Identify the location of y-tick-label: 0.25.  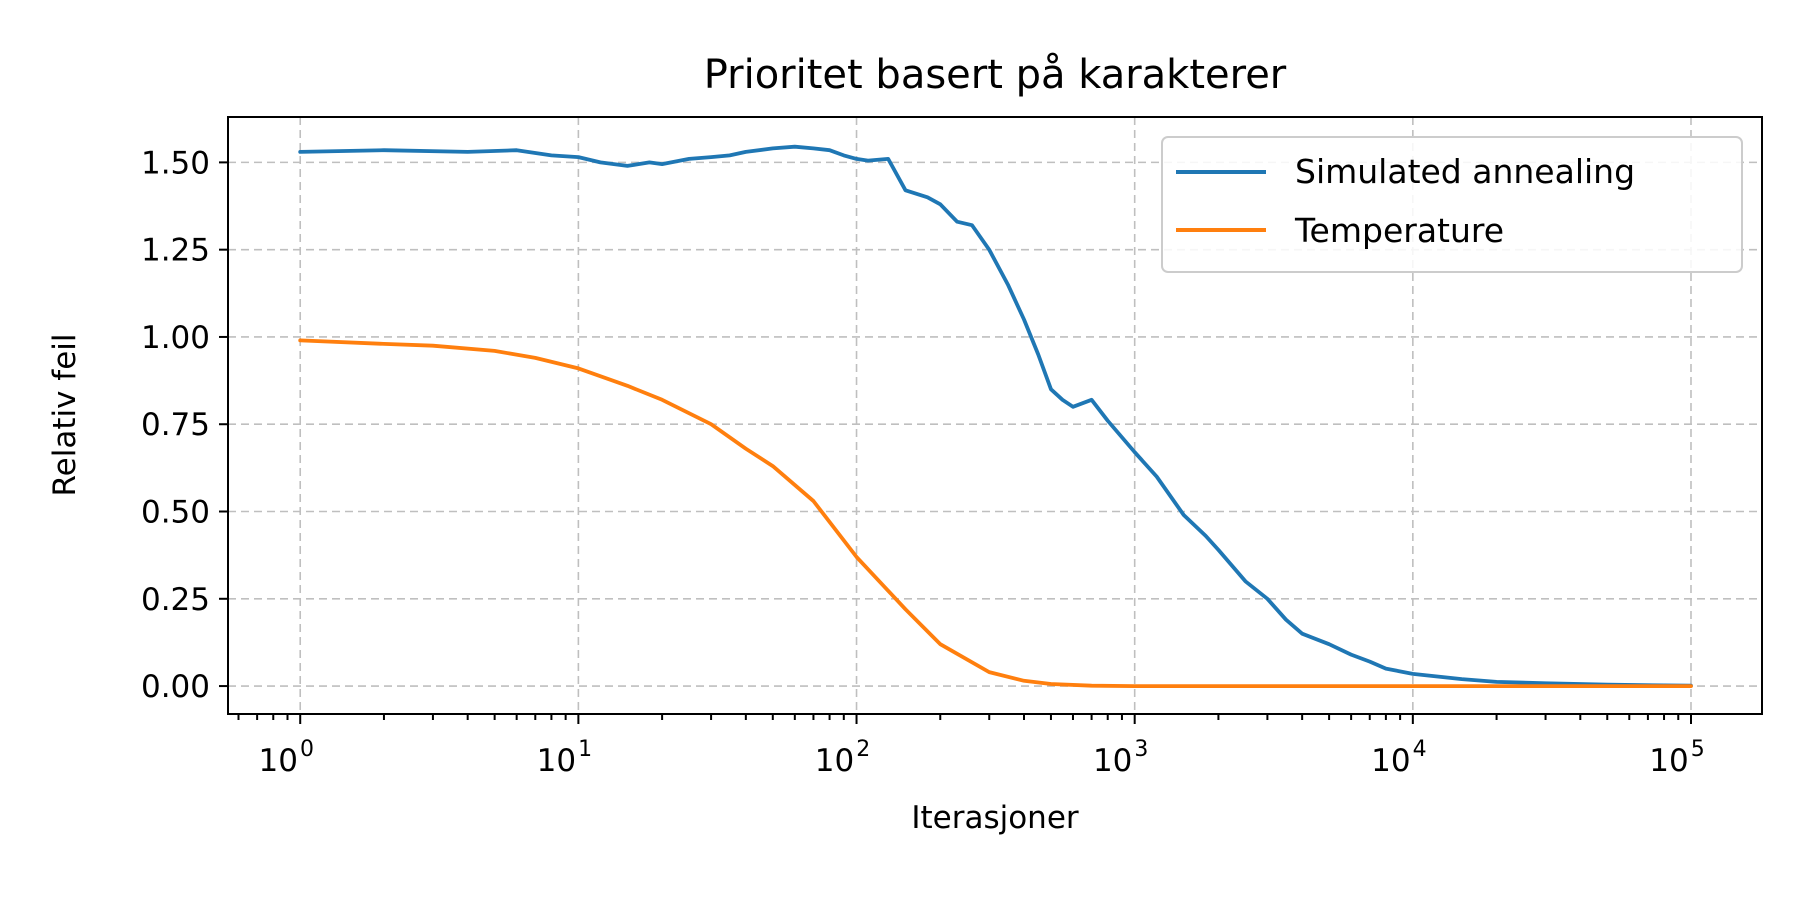
(175, 600).